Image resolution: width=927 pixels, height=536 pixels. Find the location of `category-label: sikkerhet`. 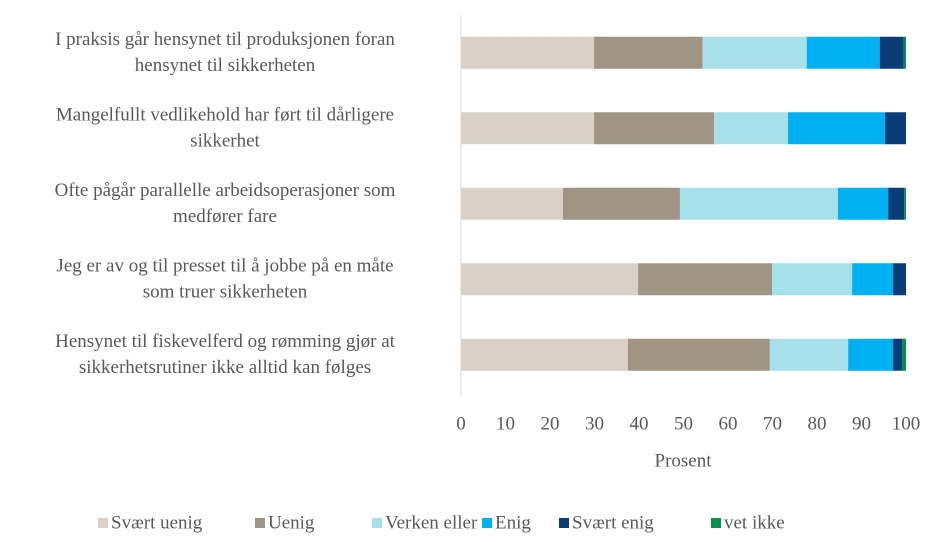

category-label: sikkerhet is located at coordinates (225, 141).